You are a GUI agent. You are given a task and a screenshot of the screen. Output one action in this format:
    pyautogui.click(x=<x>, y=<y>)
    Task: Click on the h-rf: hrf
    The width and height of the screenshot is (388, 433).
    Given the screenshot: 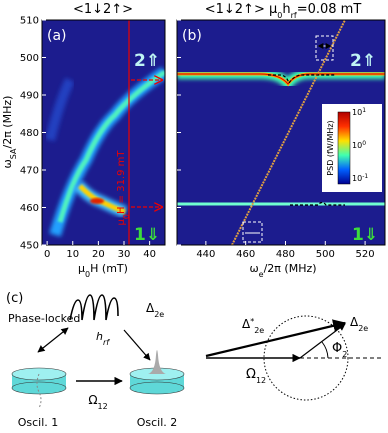 What is the action you would take?
    pyautogui.click(x=103, y=338)
    